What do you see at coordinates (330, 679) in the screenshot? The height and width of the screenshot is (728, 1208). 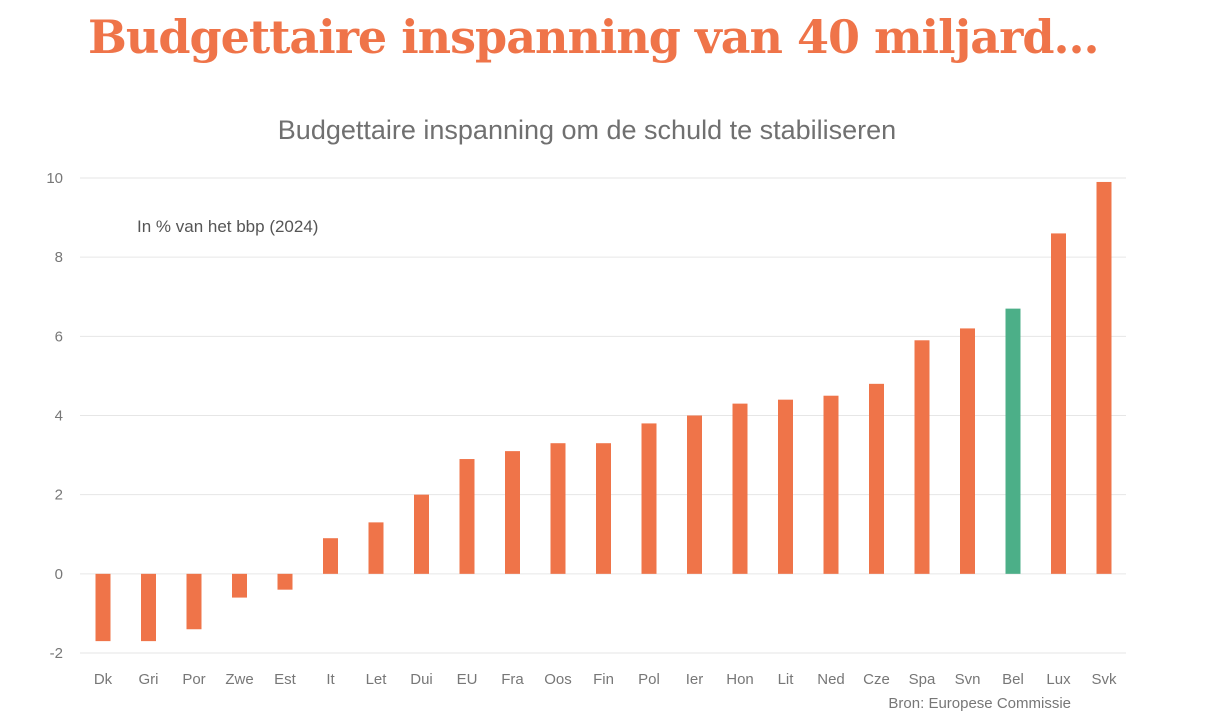 I see `category-label: It` at bounding box center [330, 679].